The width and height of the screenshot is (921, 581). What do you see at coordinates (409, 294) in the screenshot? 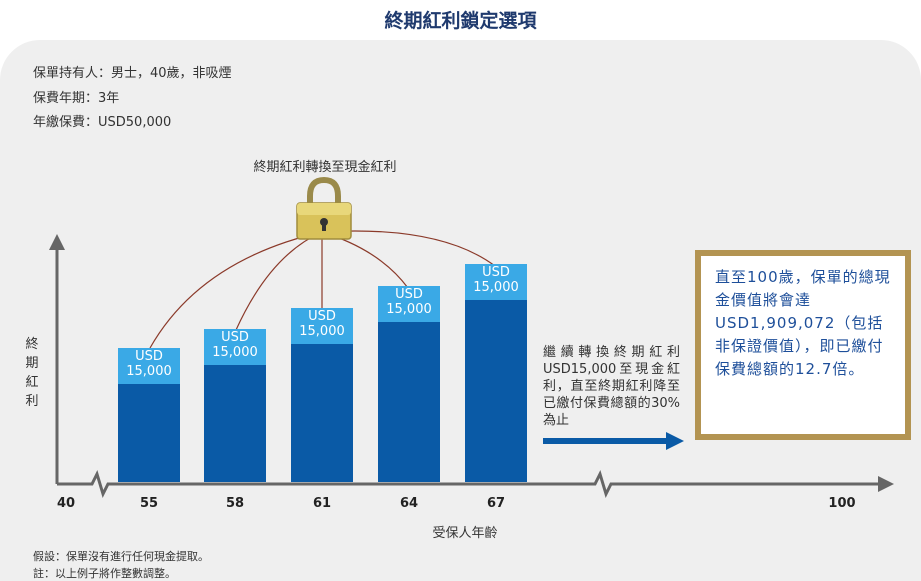
I see `bar-64-currency: USD` at bounding box center [409, 294].